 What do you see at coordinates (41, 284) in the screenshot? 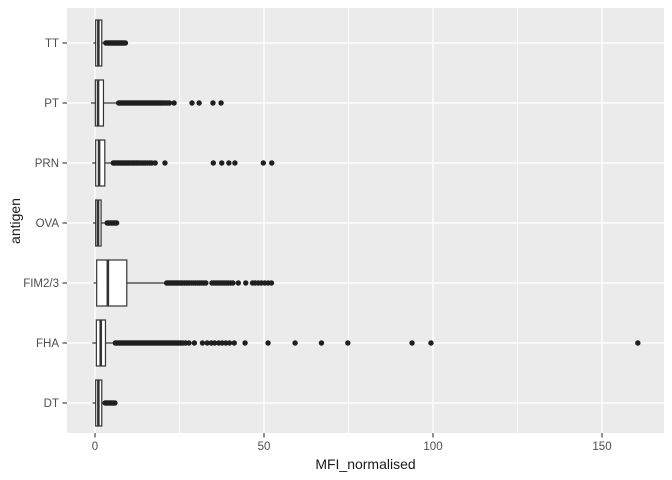
I see `y-tick-label: FIM2/3` at bounding box center [41, 284].